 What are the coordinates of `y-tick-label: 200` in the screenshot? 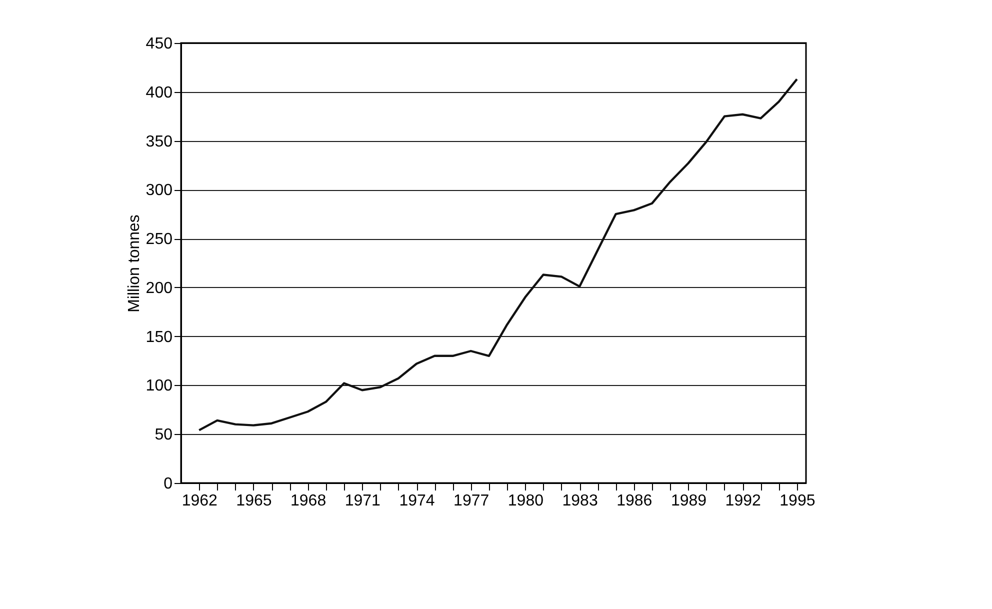 It's located at (159, 288).